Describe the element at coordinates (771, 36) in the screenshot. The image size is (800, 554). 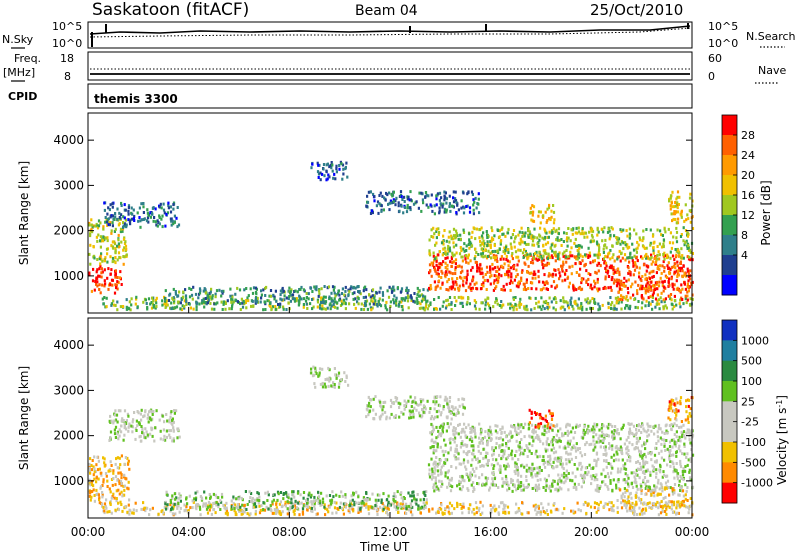
I see `nsearch-label: N.Search` at that location.